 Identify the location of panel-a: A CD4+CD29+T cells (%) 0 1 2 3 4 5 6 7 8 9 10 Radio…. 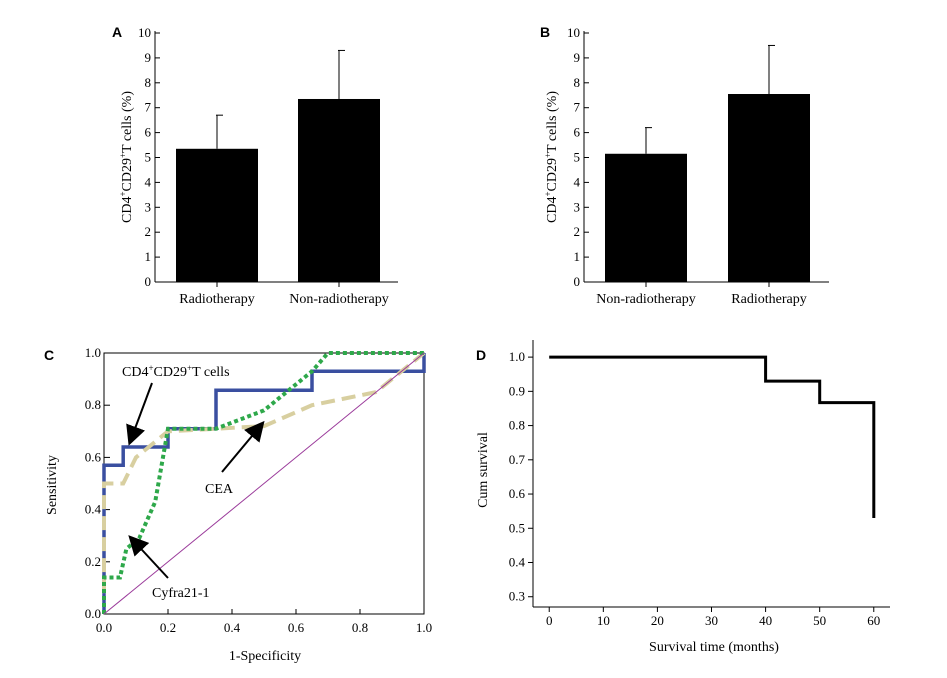
(255, 165).